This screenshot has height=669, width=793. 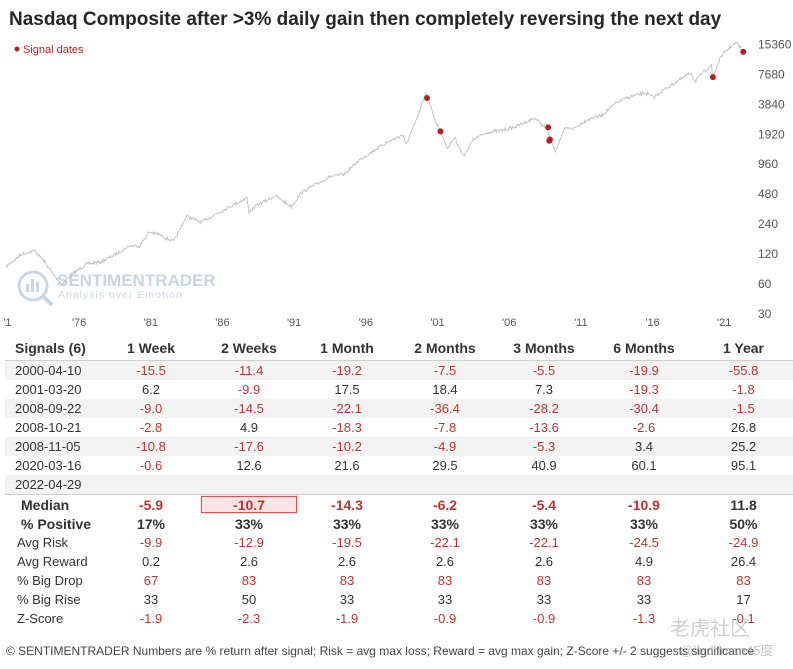 What do you see at coordinates (249, 618) in the screenshot?
I see `summary-value: -2.3` at bounding box center [249, 618].